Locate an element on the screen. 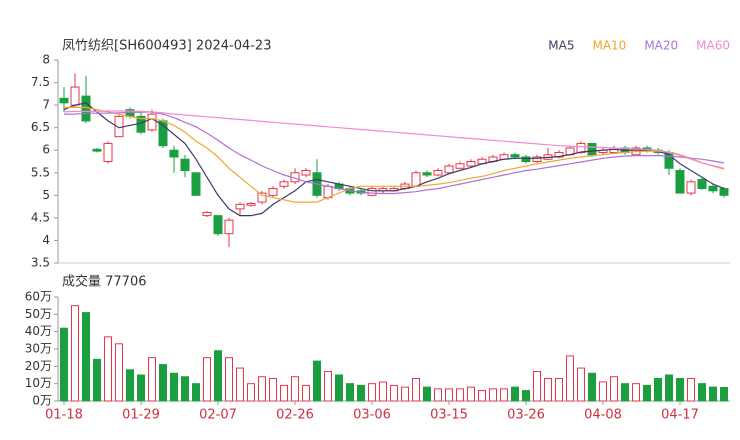 The height and width of the screenshot is (440, 740). volume-y-tick-label: 30万 is located at coordinates (38, 349).